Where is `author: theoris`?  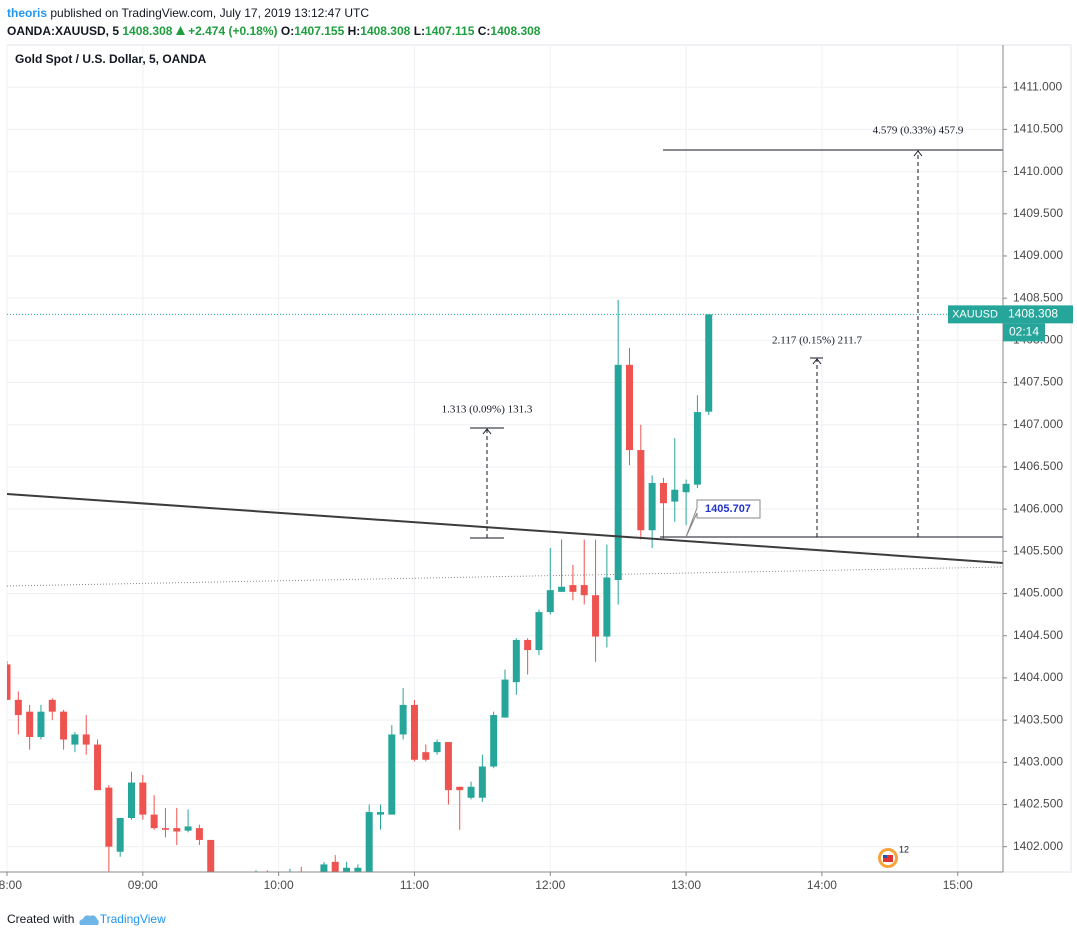
author: theoris is located at coordinates (27, 13).